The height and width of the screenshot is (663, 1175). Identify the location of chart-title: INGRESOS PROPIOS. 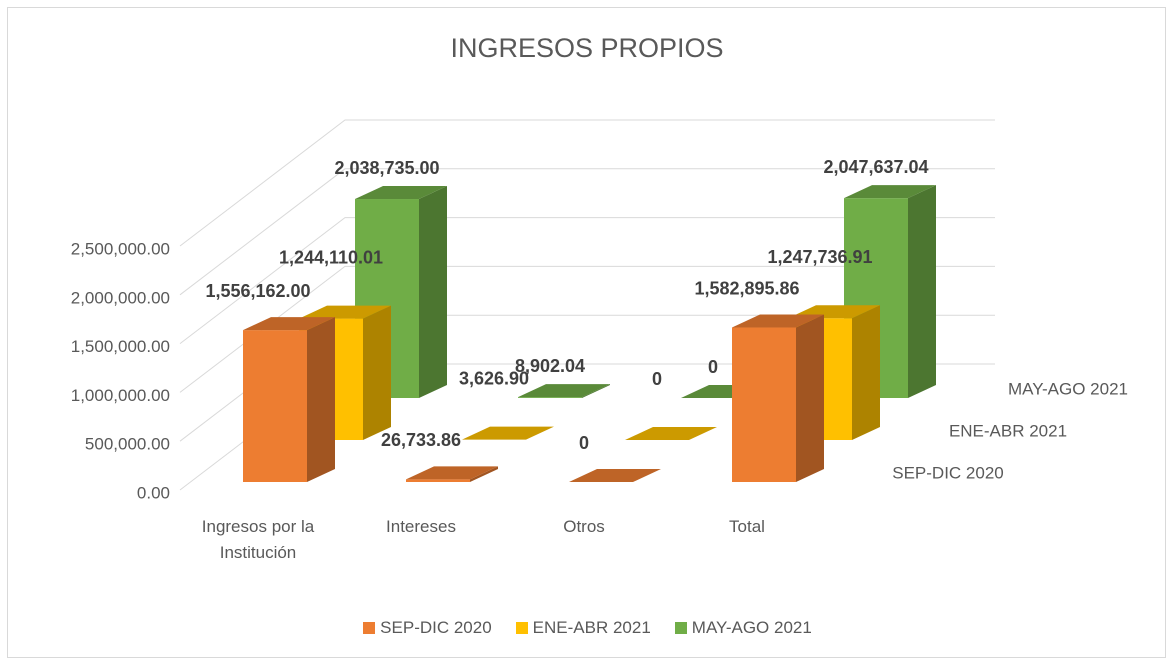
(586, 48).